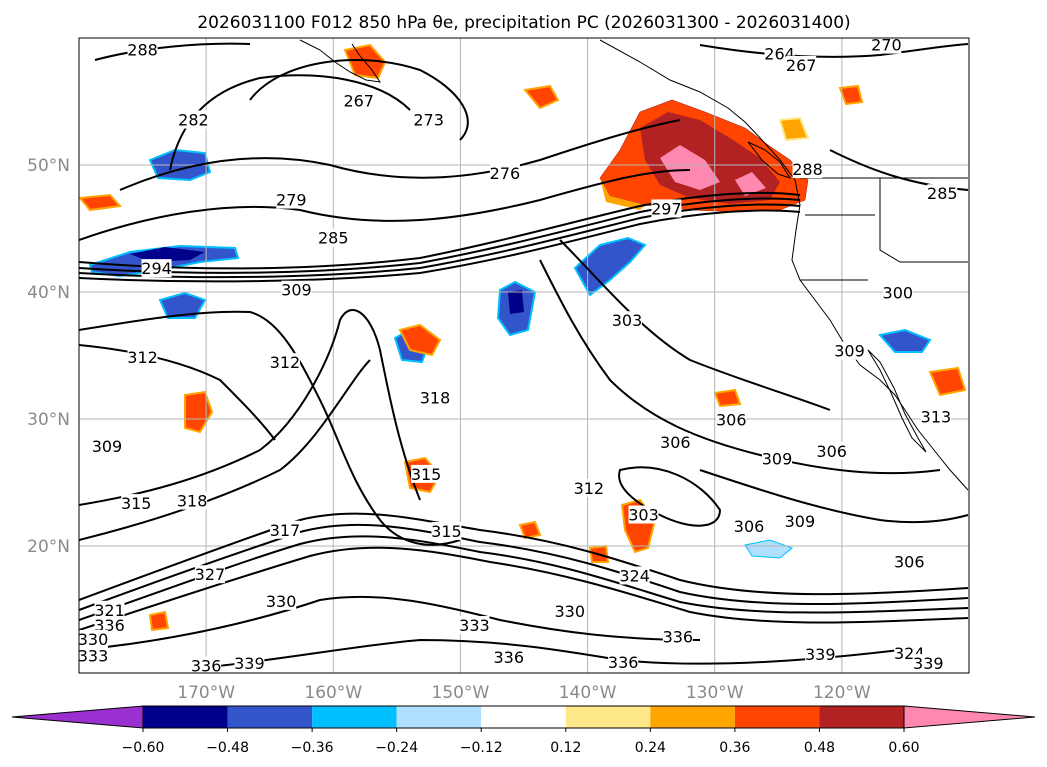 This screenshot has height=767, width=1047. What do you see at coordinates (842, 693) in the screenshot?
I see `longitude-label: 120°W` at bounding box center [842, 693].